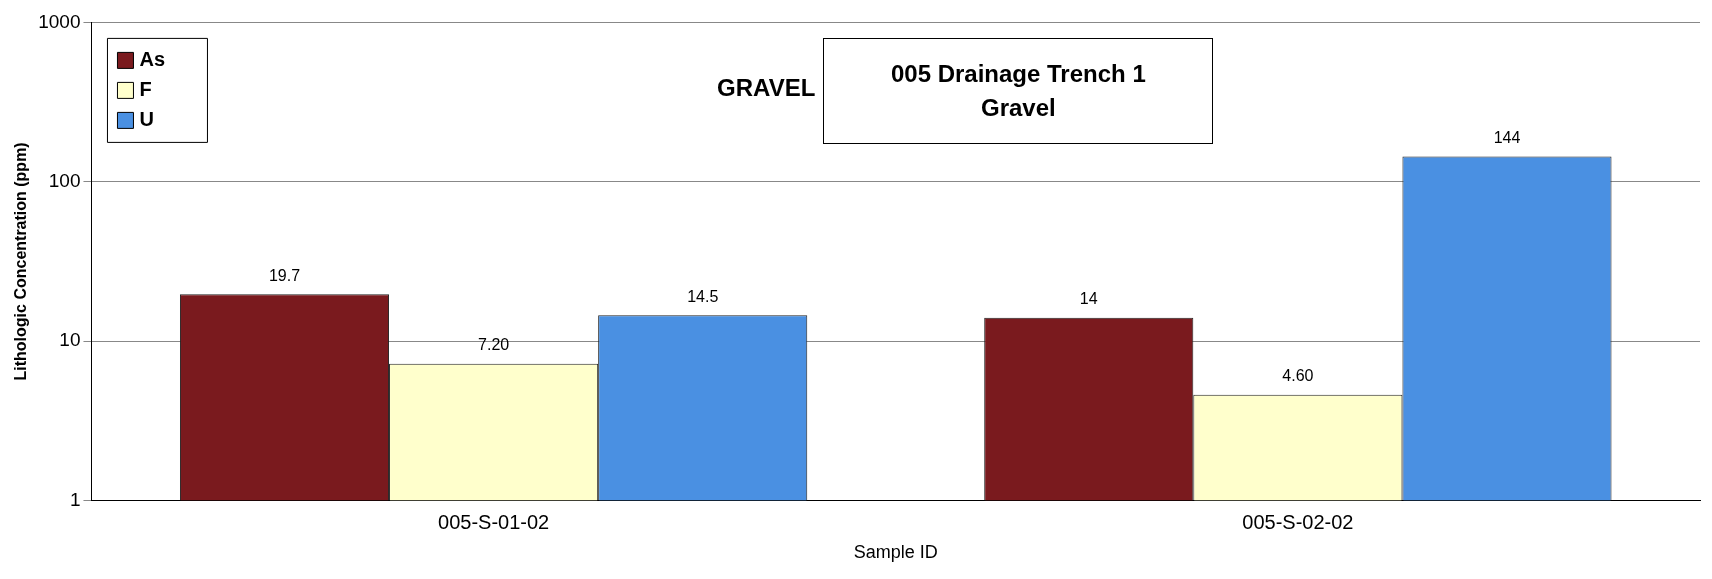 Image resolution: width=1712 pixels, height=579 pixels. Describe the element at coordinates (21, 261) in the screenshot. I see `y-axis-title: Lithologic Concentration (ppm)` at that location.